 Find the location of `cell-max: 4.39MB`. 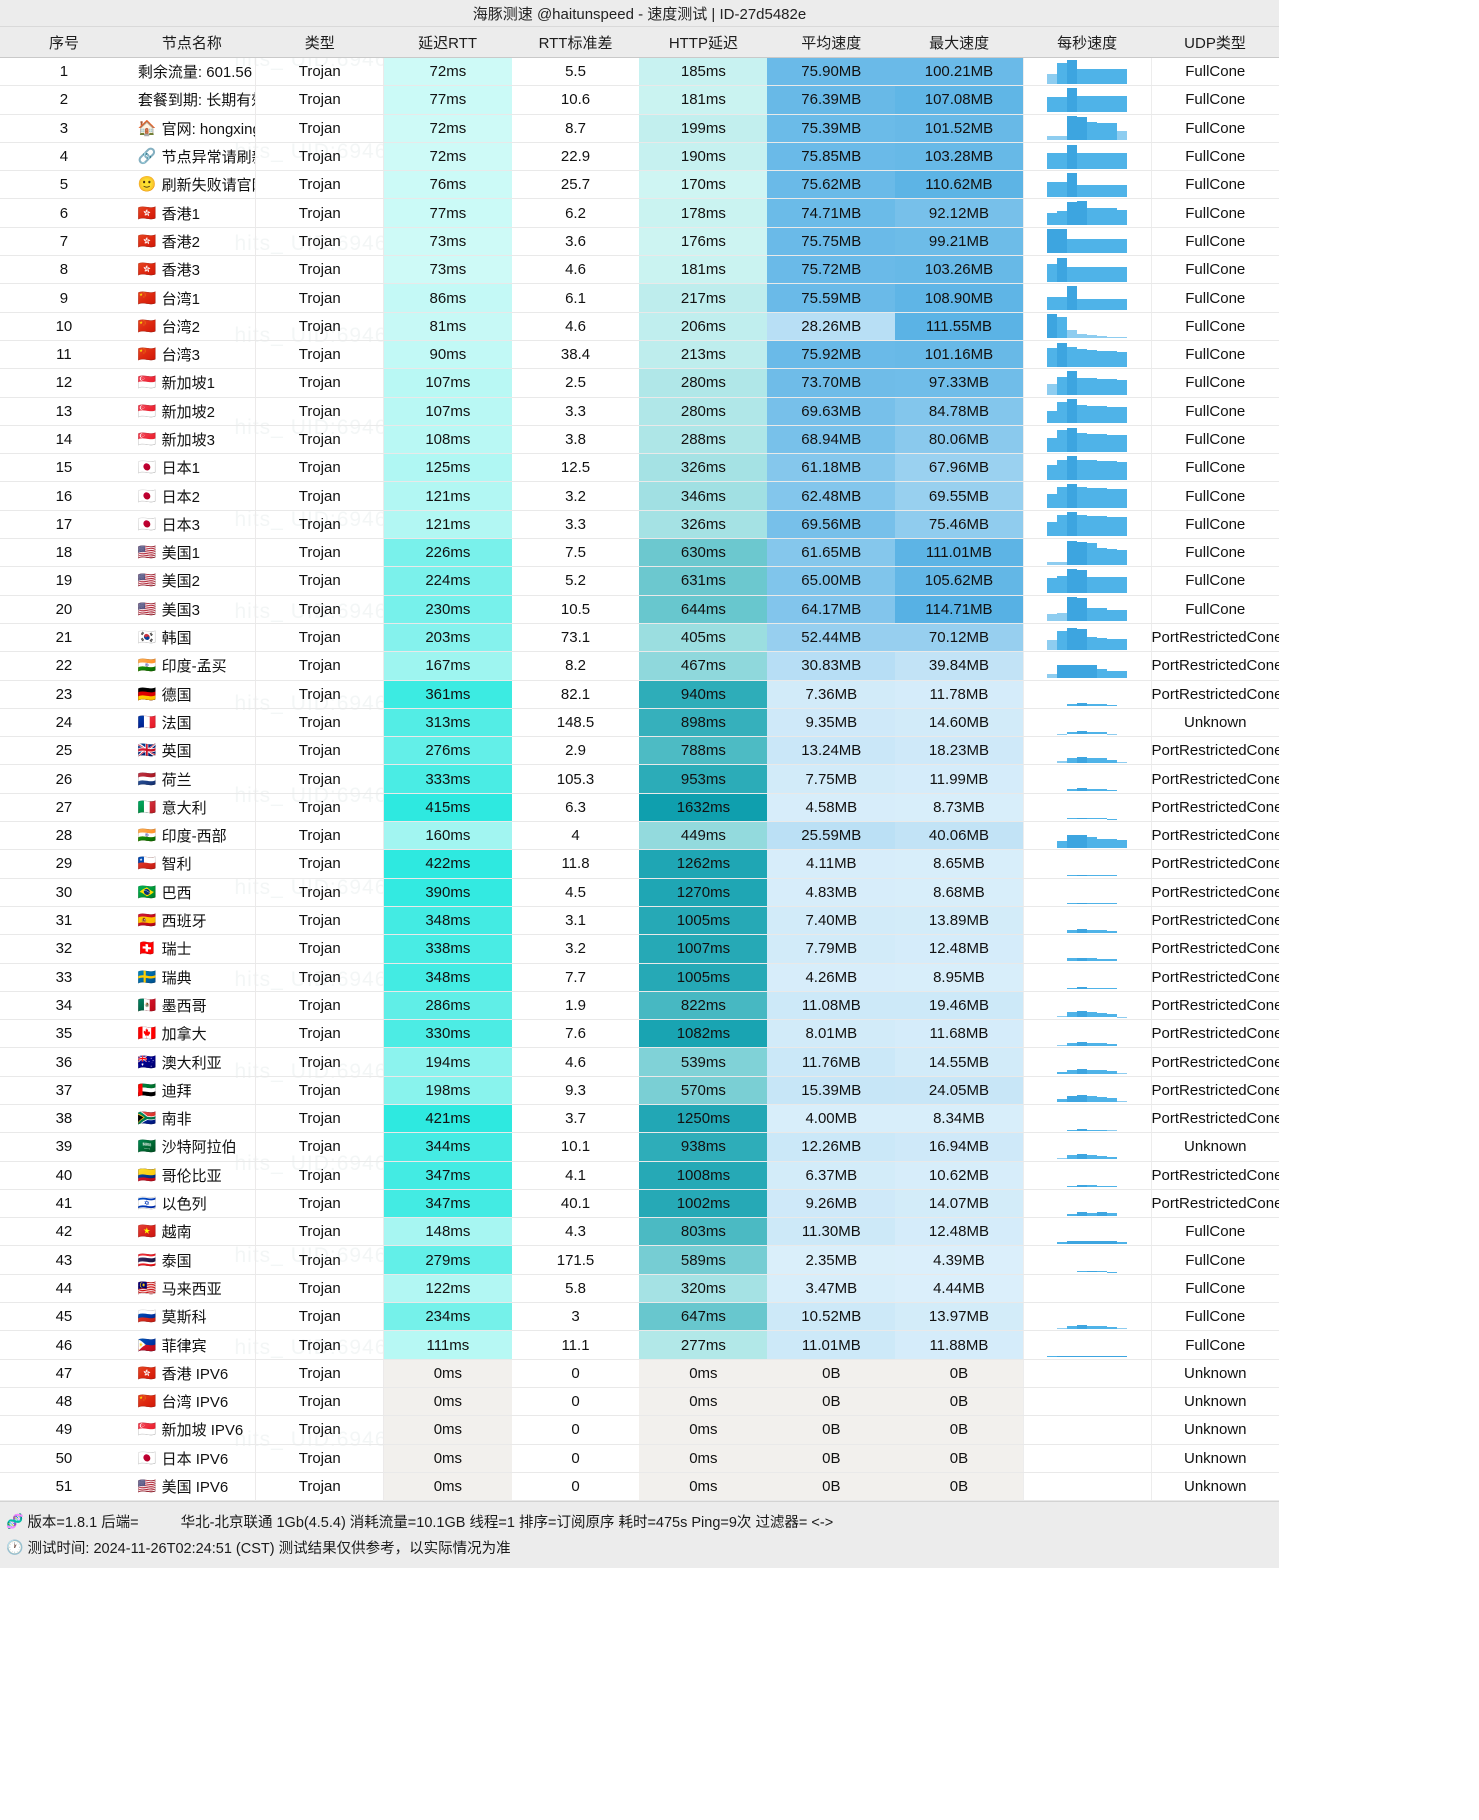

cell-max: 4.39MB is located at coordinates (959, 1260).